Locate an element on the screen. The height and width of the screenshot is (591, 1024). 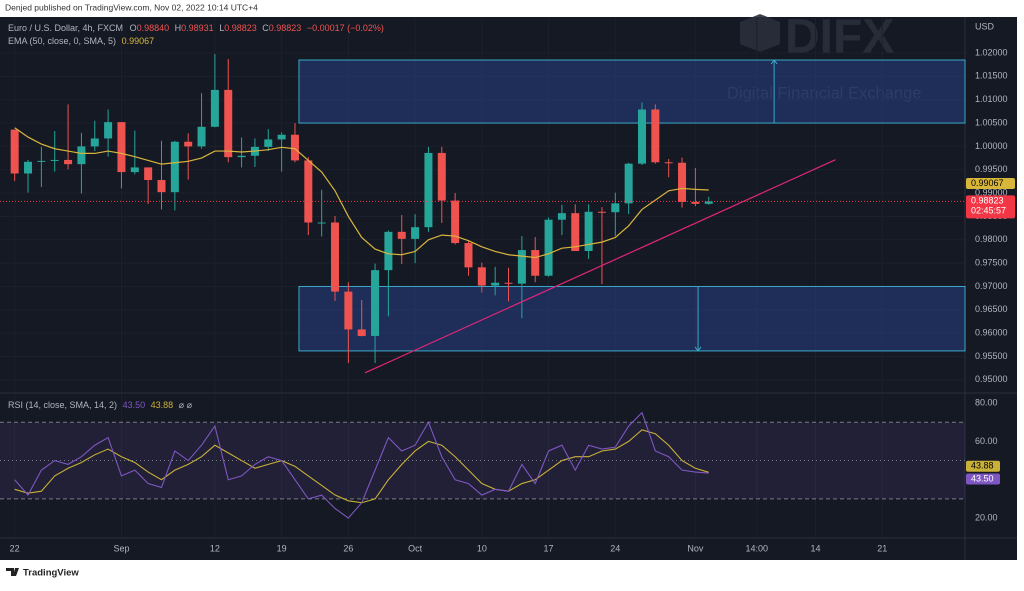
rsi-value: 43.50 is located at coordinates (134, 405).